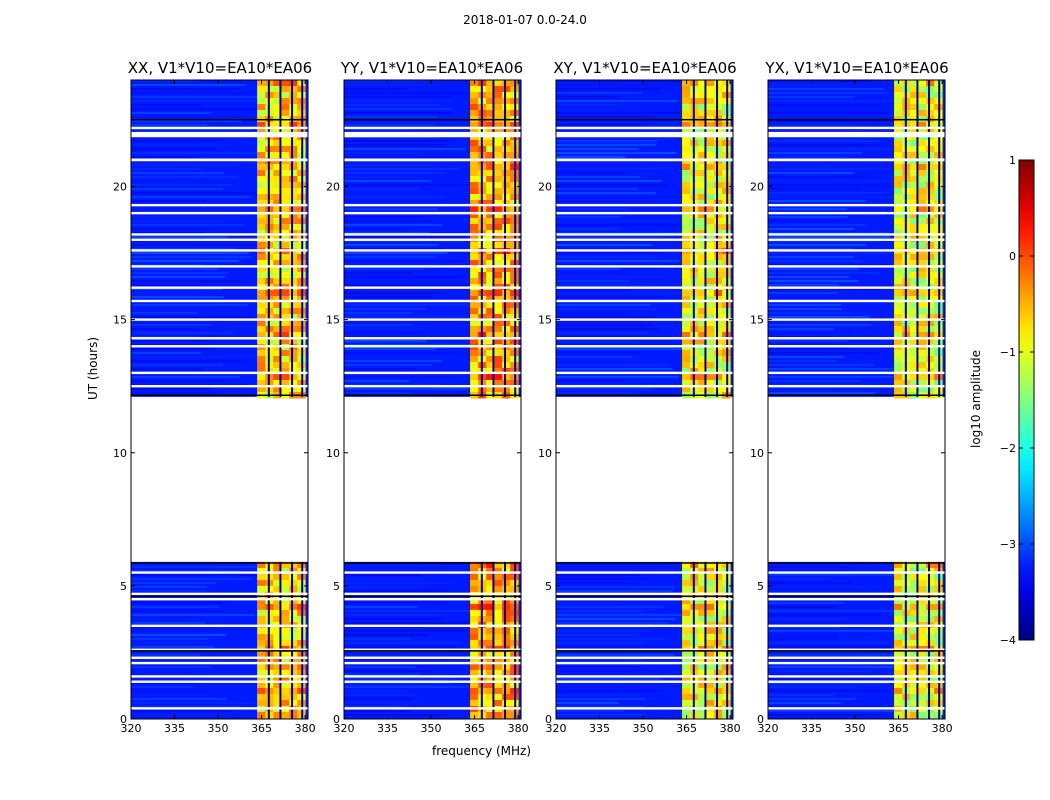  I want to click on panel-yx-x-tick-label-4: 380, so click(942, 728).